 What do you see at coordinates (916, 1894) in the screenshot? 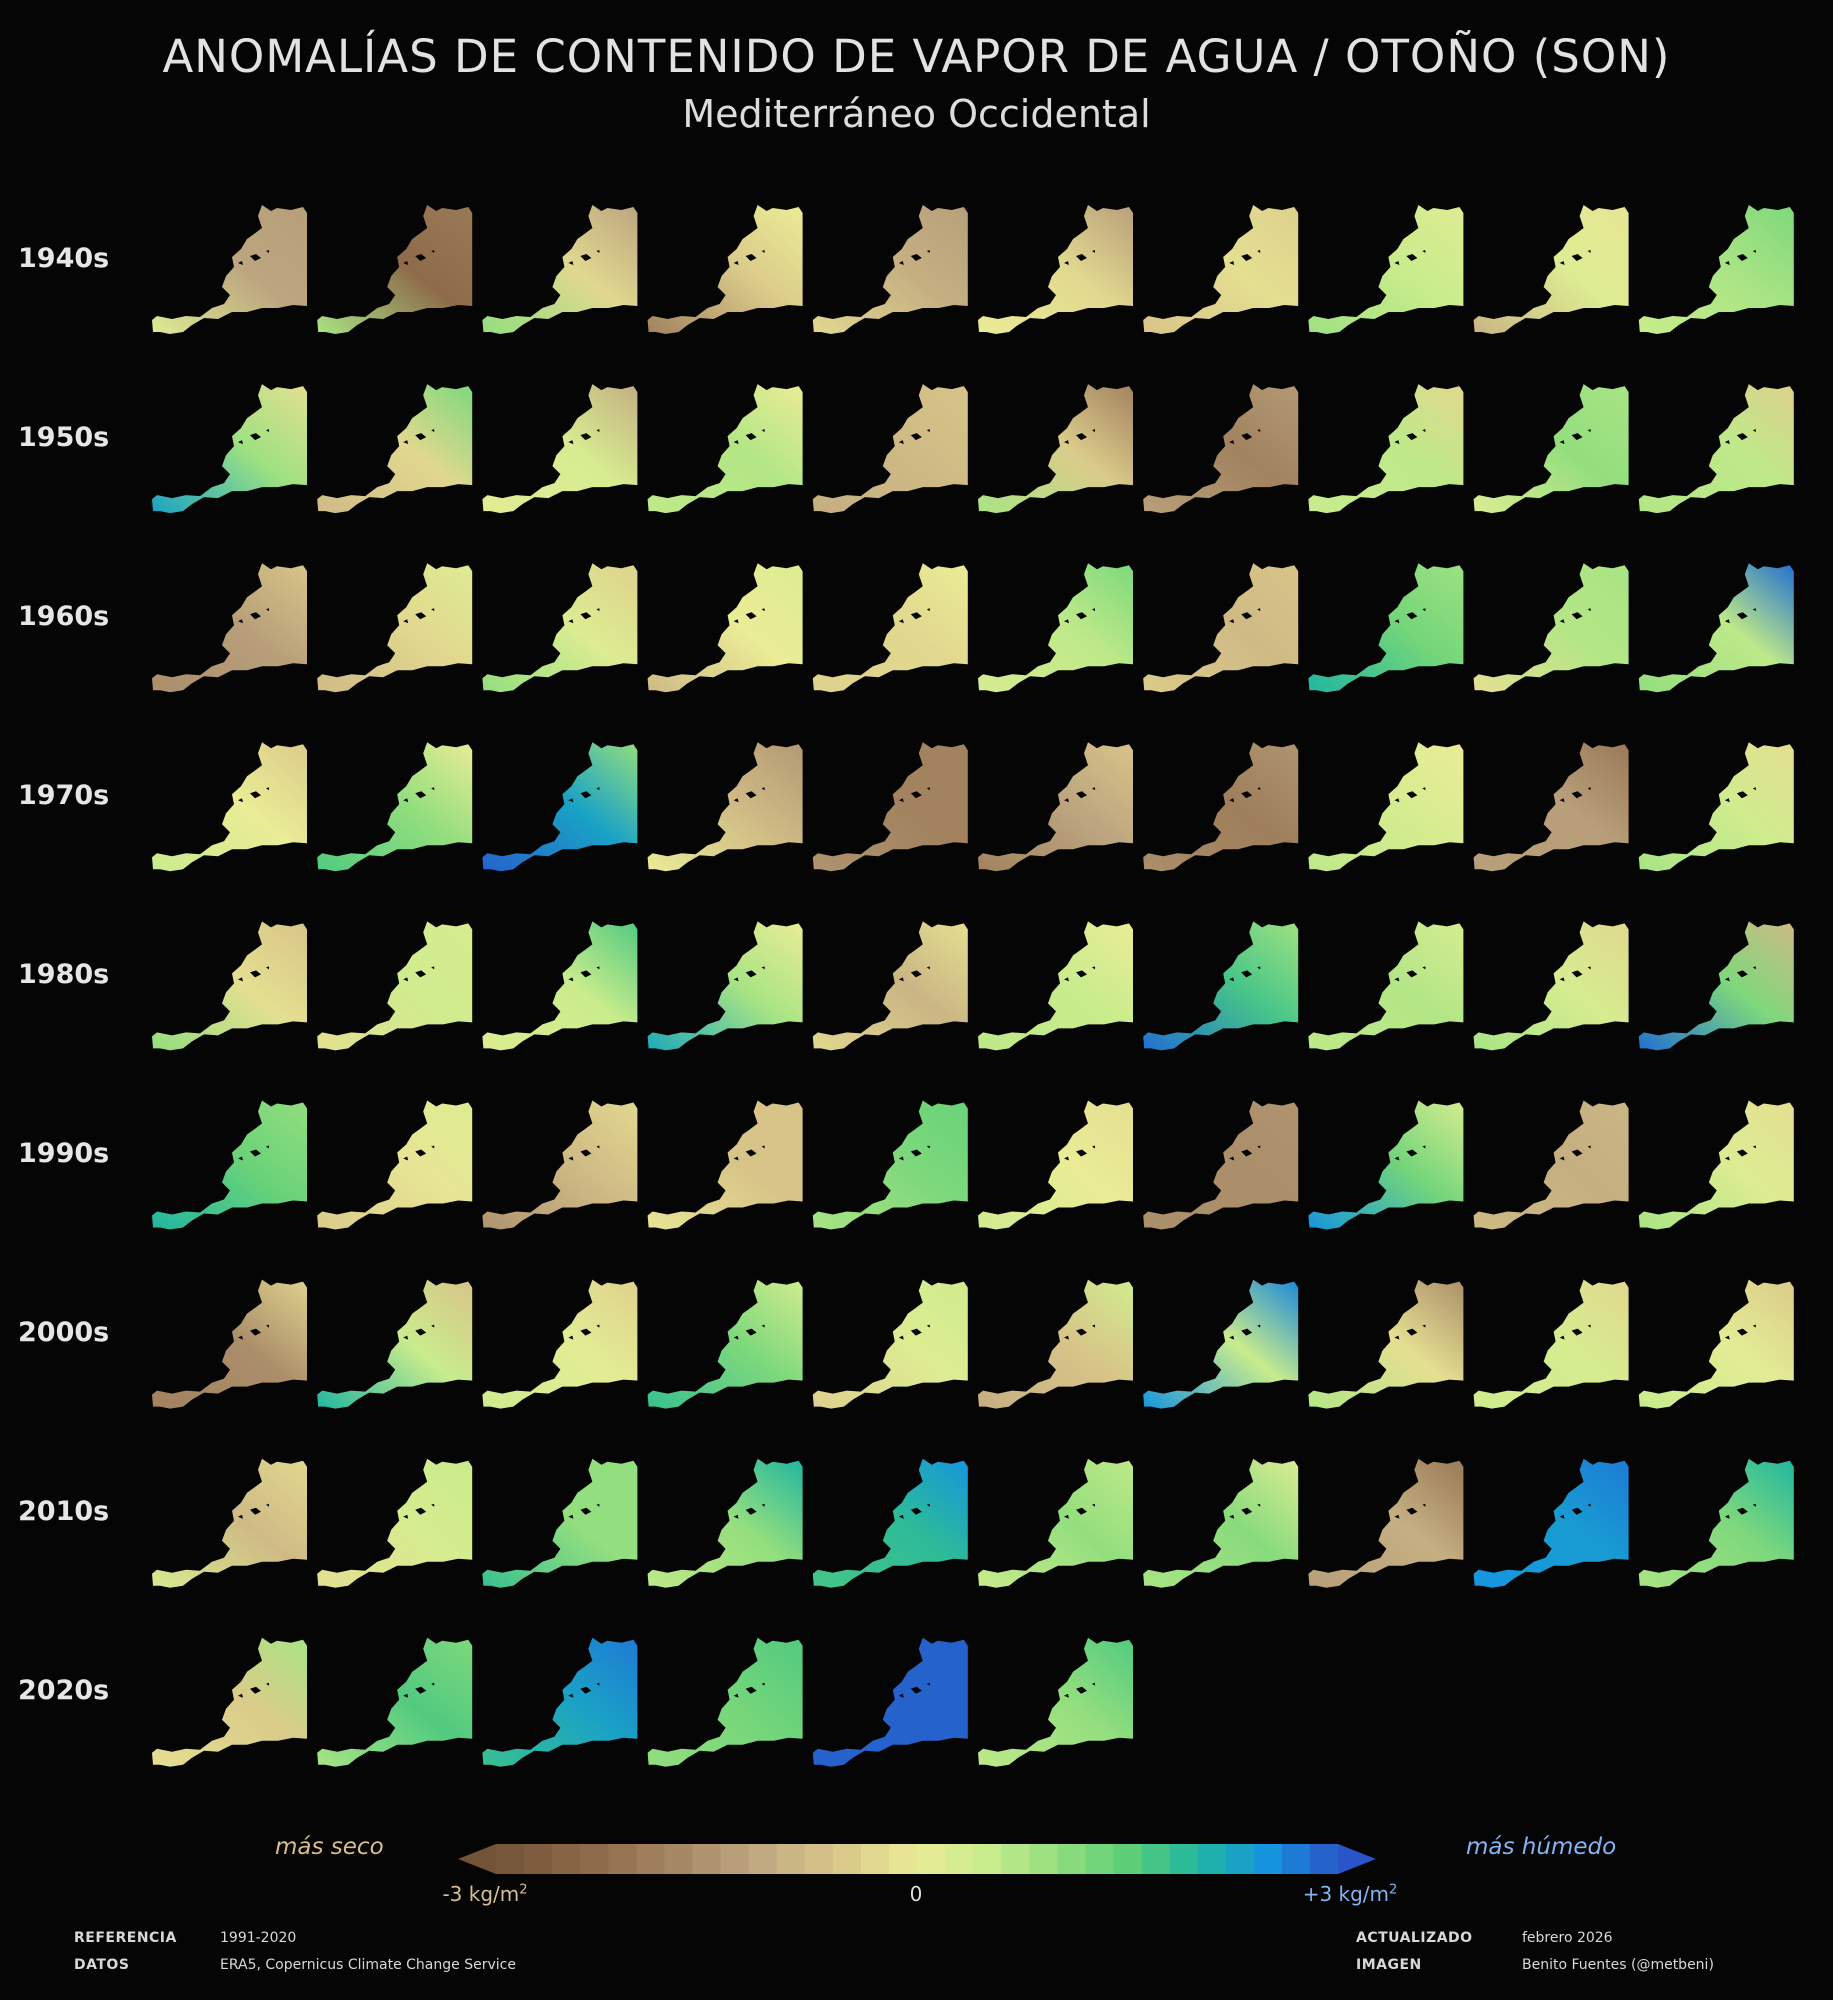
I see `colorbar-zero-label: 0` at bounding box center [916, 1894].